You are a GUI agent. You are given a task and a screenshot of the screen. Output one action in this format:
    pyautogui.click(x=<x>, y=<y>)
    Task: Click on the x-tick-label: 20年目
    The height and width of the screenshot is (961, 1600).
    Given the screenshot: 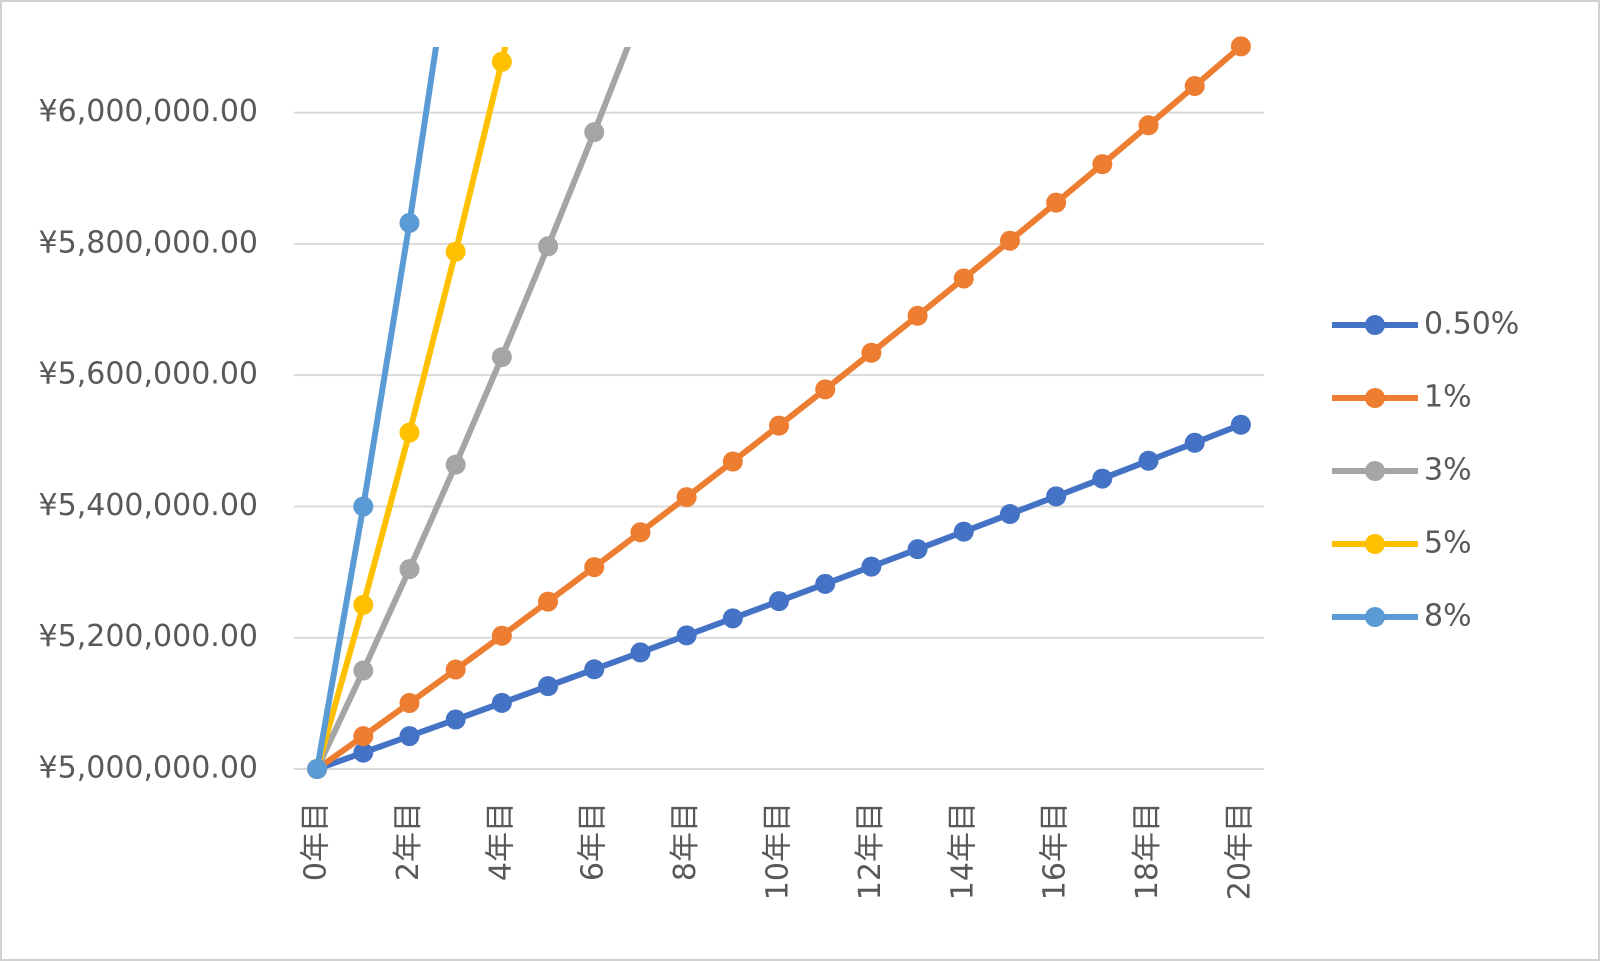 What is the action you would take?
    pyautogui.click(x=1239, y=851)
    